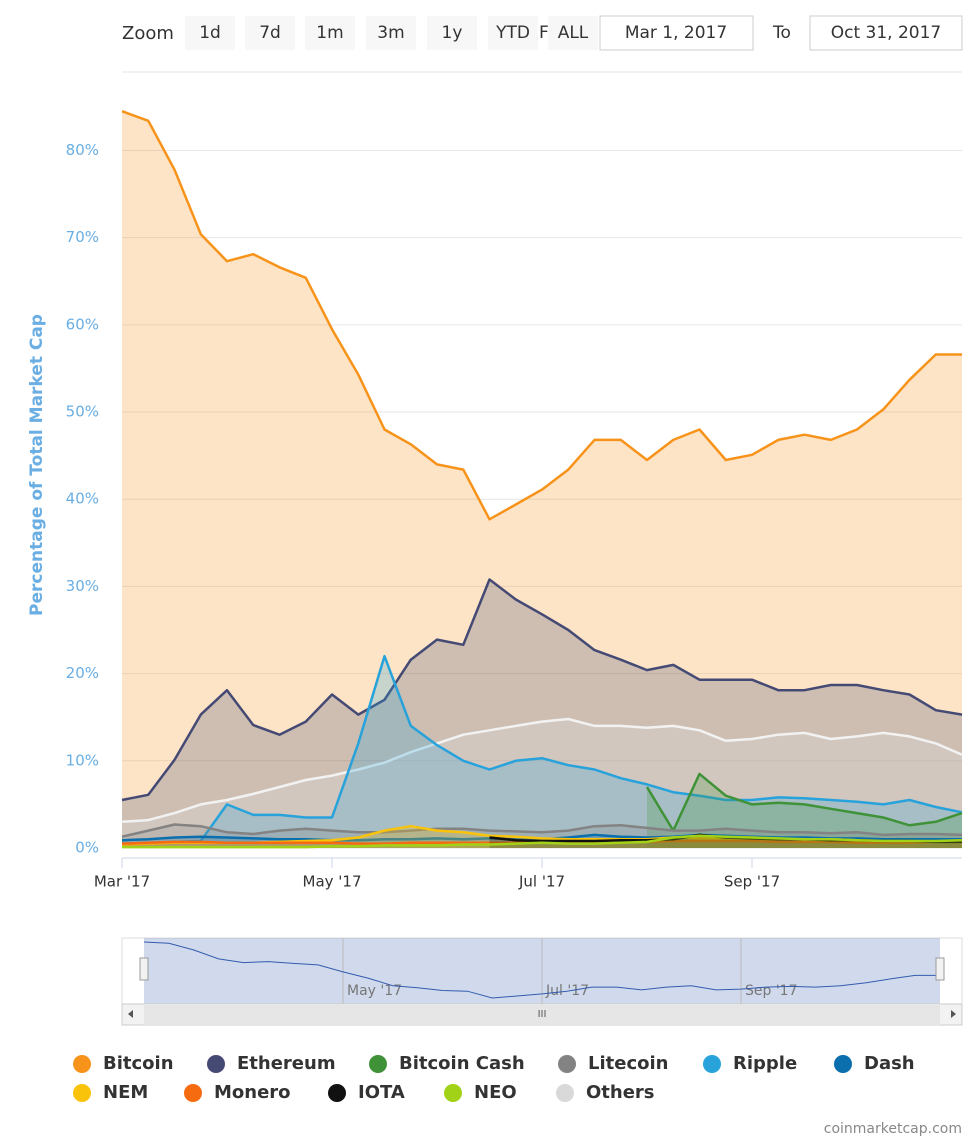 The width and height of the screenshot is (980, 1143). I want to click on legend-item: NEO, so click(480, 1092).